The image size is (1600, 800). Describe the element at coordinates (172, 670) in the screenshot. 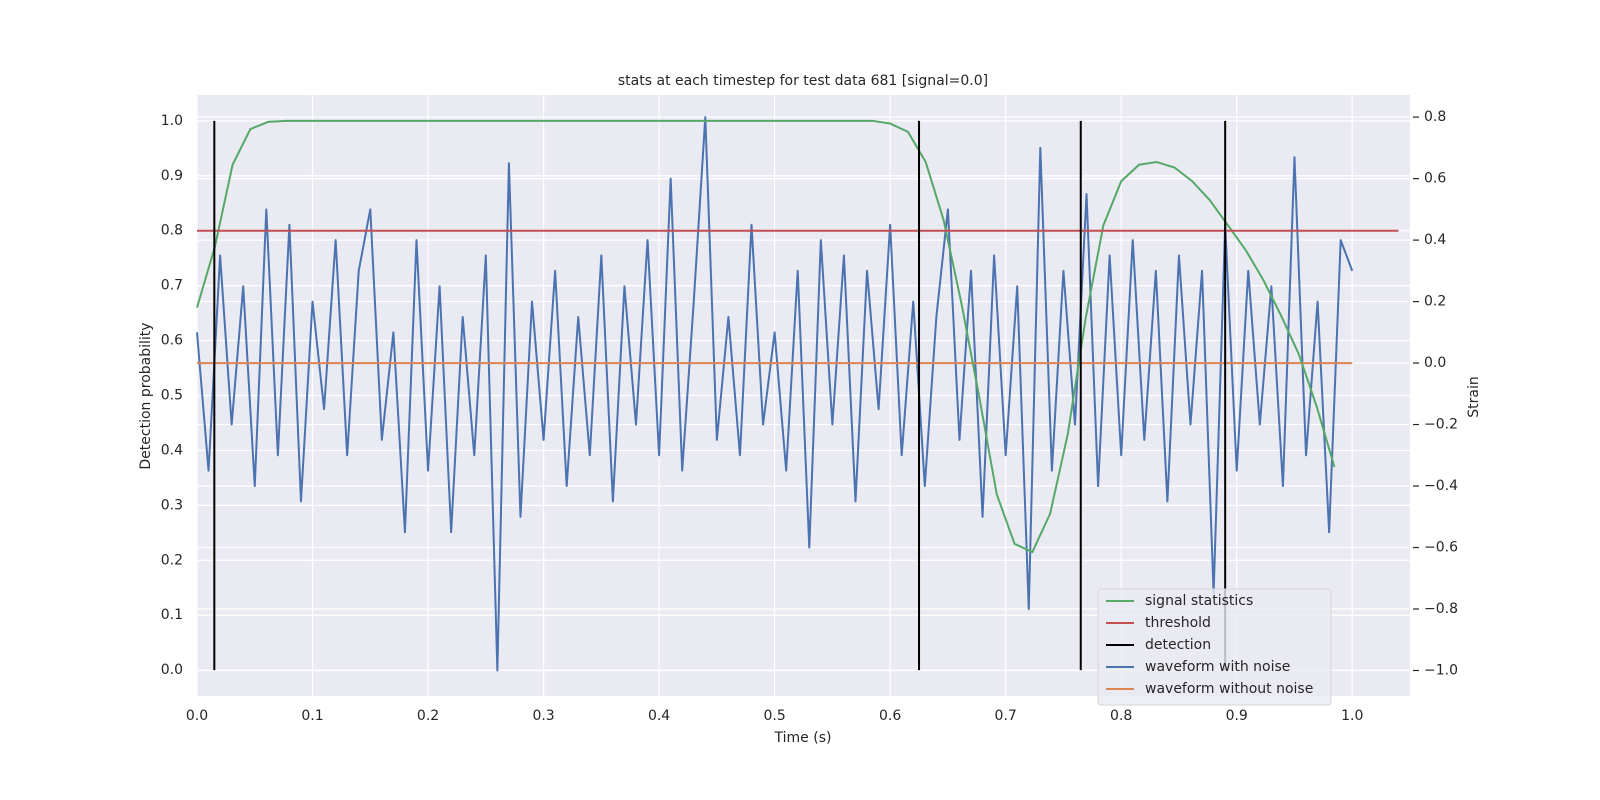

I see `y-tick-label: 0.0` at that location.